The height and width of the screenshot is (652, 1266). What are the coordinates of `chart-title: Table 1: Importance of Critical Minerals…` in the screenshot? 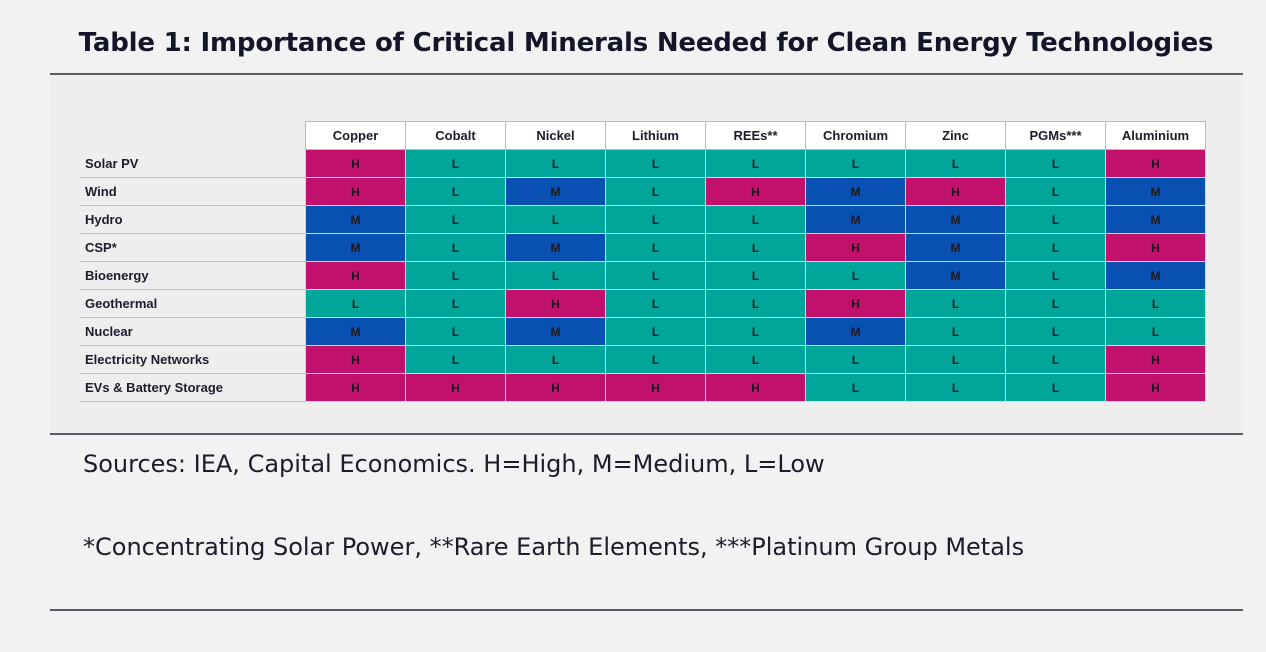 It's located at (646, 43).